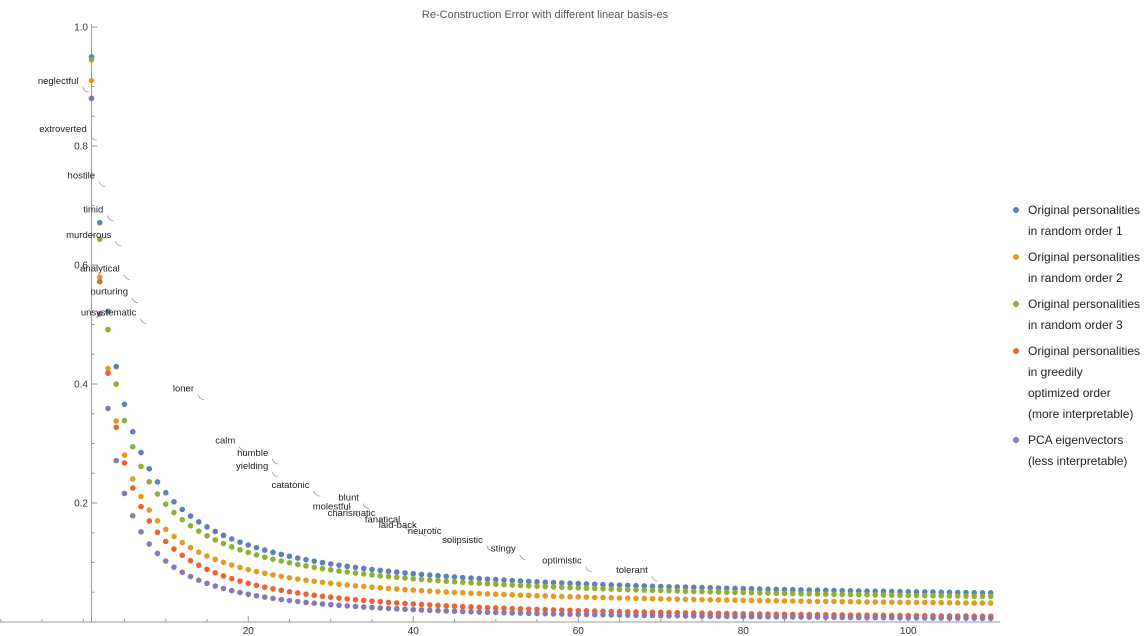 The image size is (1148, 636). I want to click on point-annotation: optimistic, so click(562, 561).